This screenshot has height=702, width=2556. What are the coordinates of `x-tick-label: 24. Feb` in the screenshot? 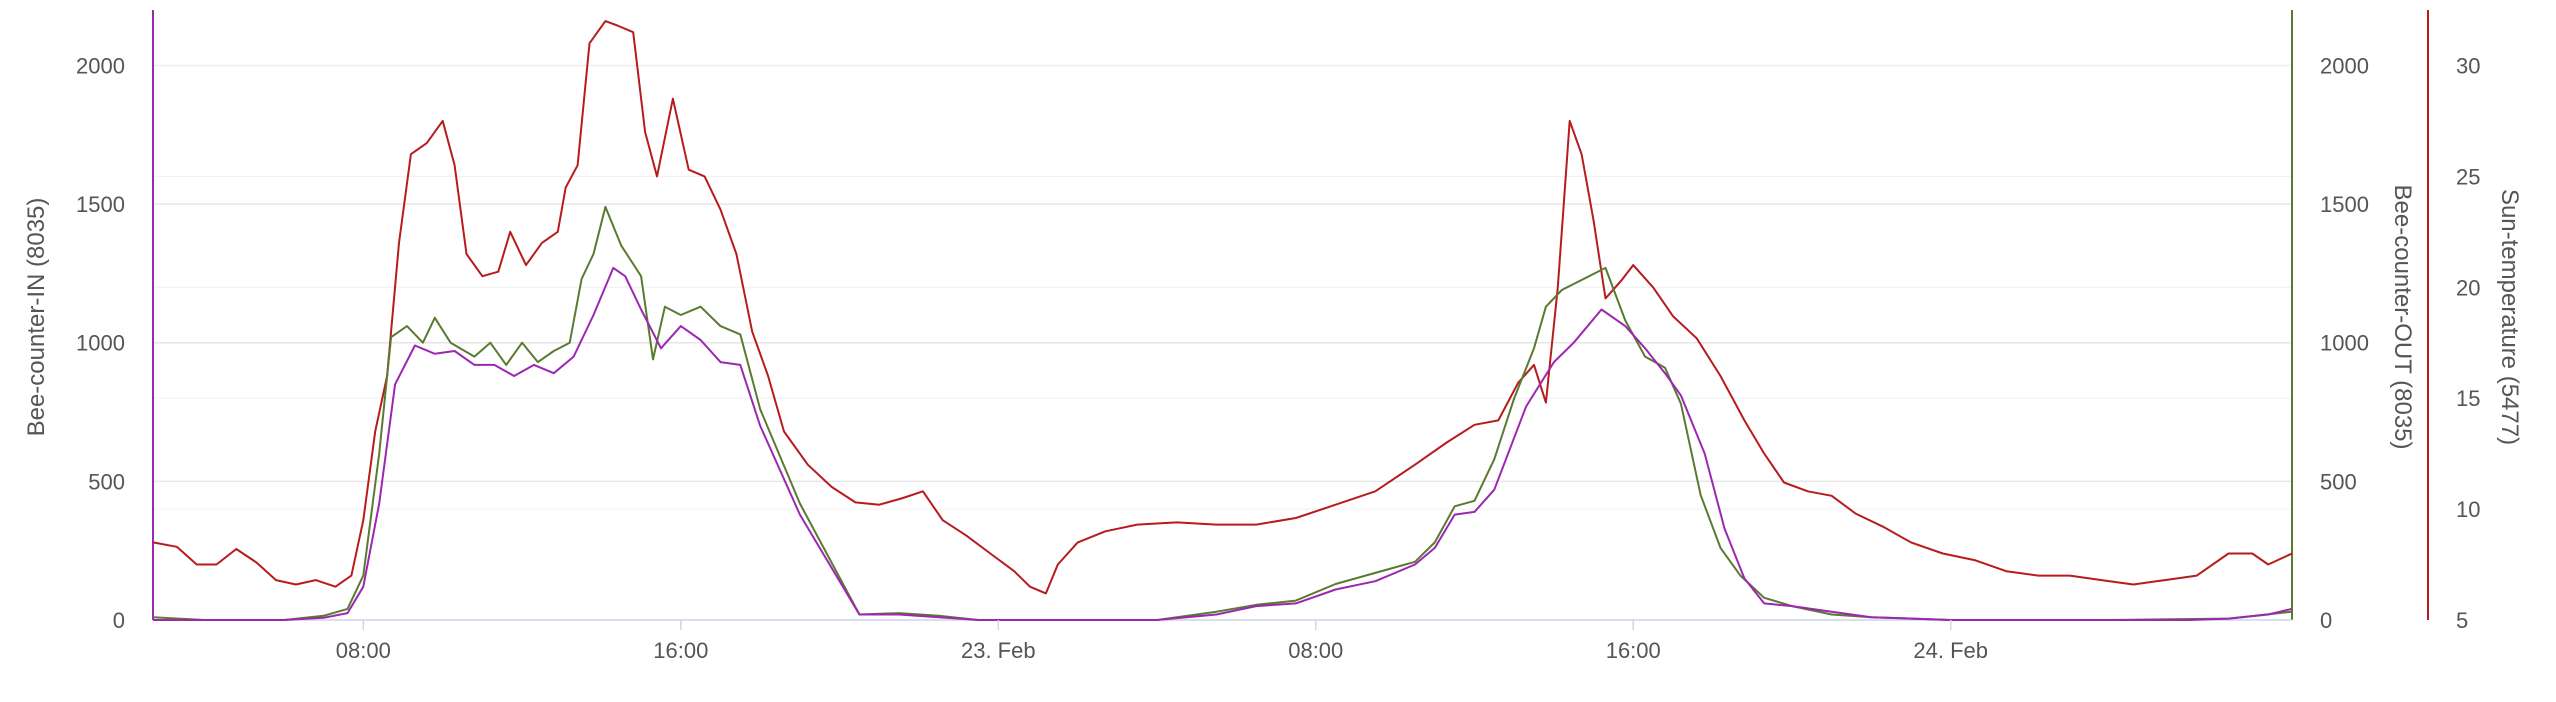 It's located at (1950, 650).